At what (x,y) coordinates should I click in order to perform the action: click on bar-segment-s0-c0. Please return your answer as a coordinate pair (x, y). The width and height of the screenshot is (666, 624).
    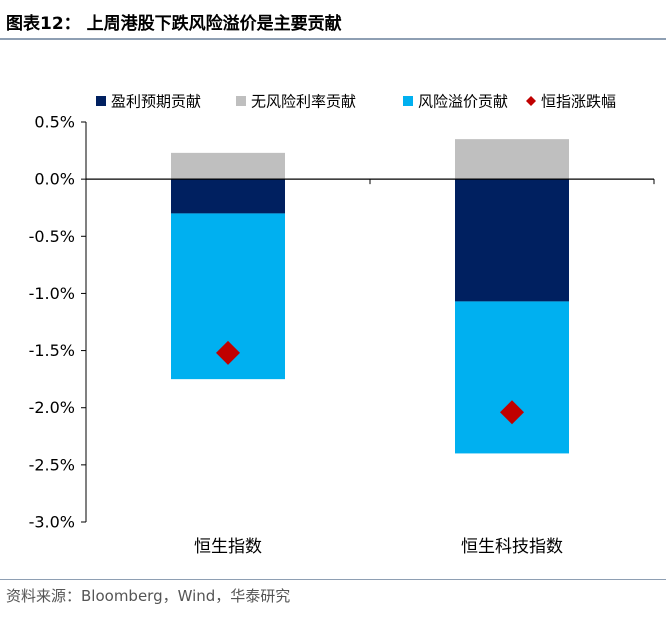
    Looking at the image, I should click on (228, 196).